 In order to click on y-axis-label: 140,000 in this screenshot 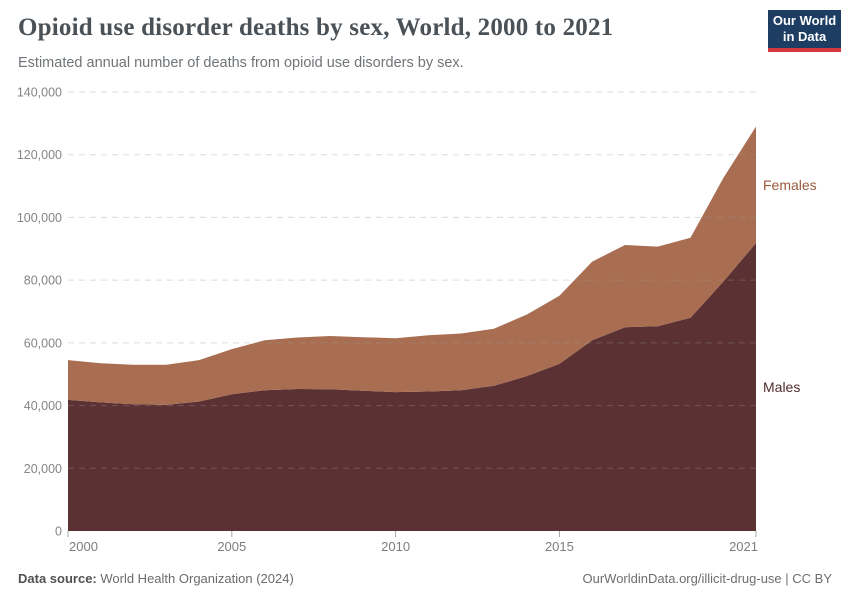, I will do `click(39, 93)`.